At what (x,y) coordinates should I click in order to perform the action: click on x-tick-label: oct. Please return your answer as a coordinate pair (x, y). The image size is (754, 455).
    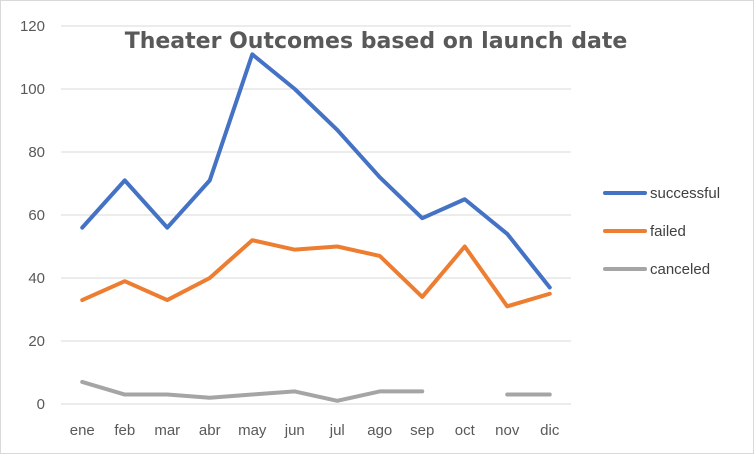
    Looking at the image, I should click on (465, 430).